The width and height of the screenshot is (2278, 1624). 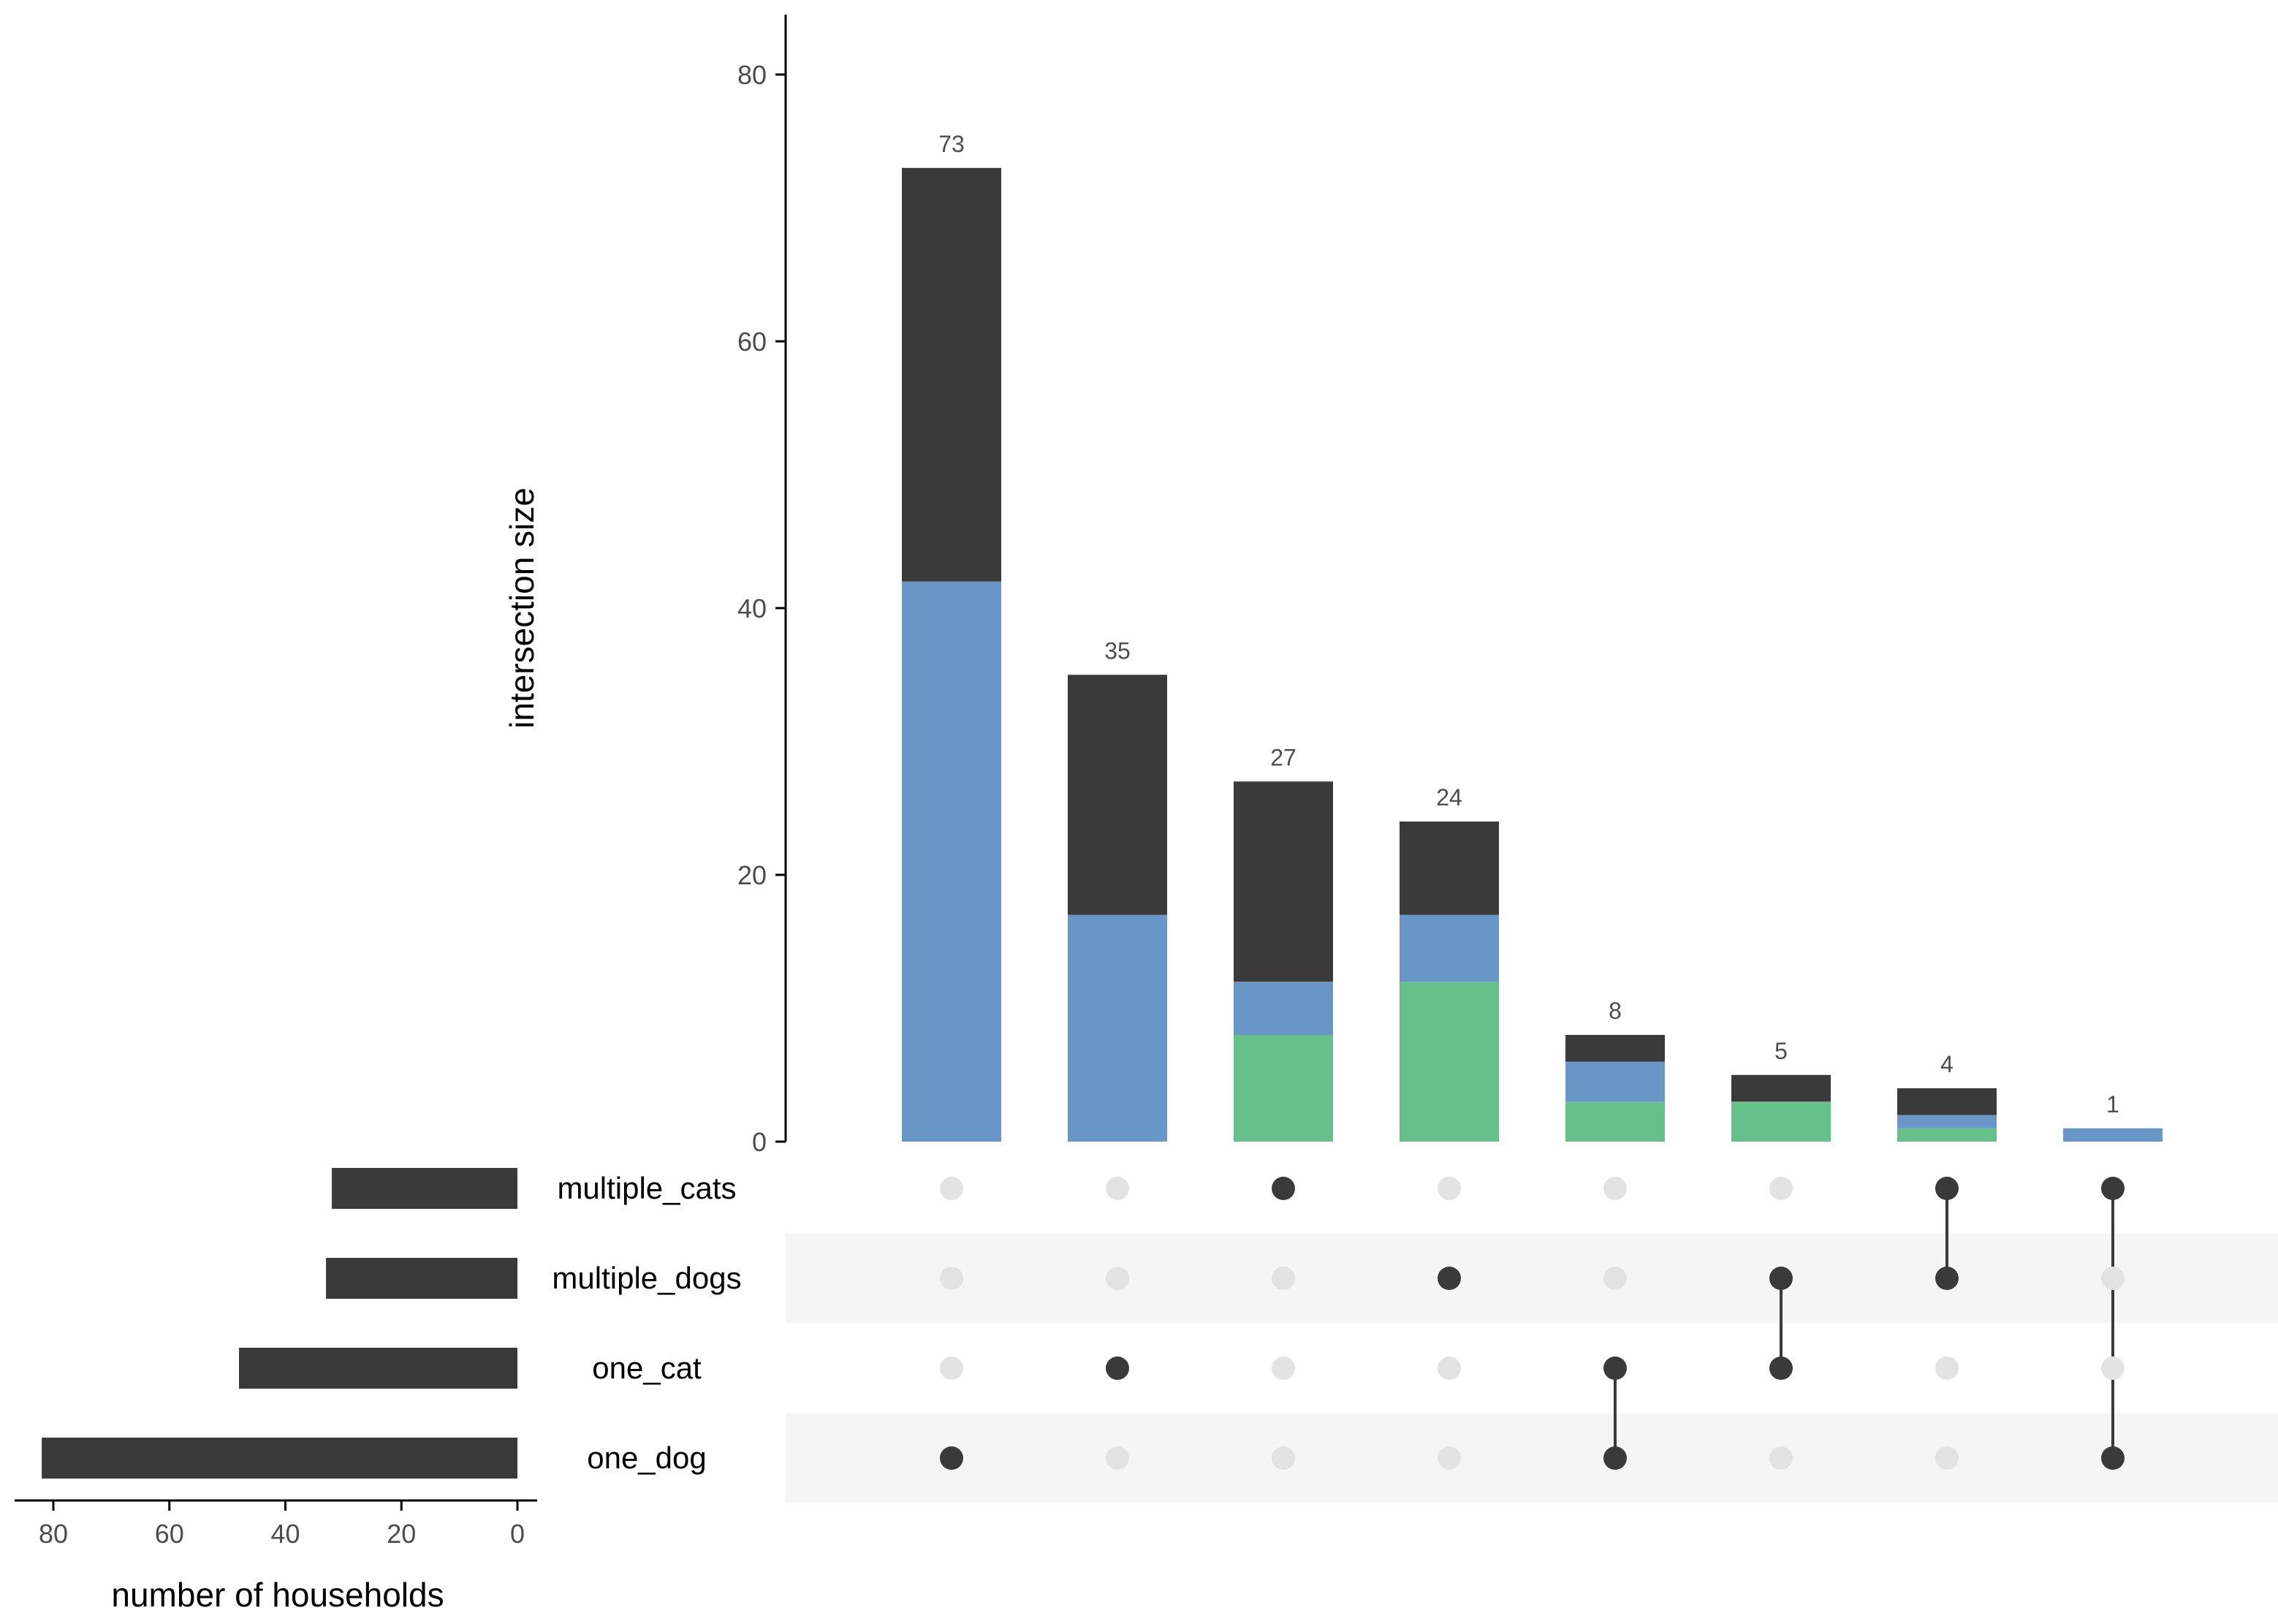 I want to click on x-tick-label: 20, so click(x=401, y=1534).